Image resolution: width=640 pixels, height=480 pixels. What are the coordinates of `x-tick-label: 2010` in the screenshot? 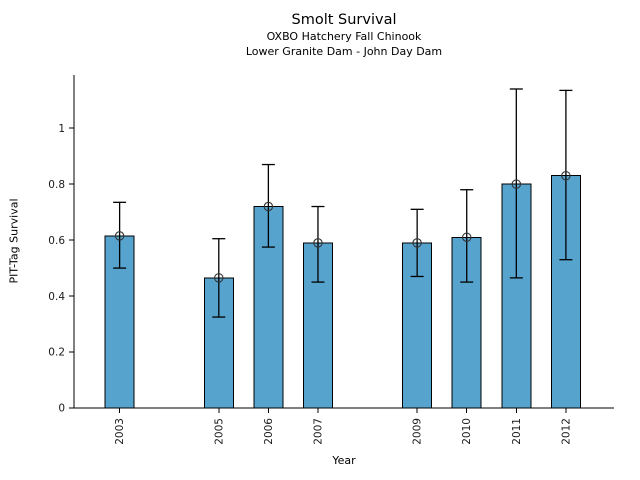 It's located at (467, 431).